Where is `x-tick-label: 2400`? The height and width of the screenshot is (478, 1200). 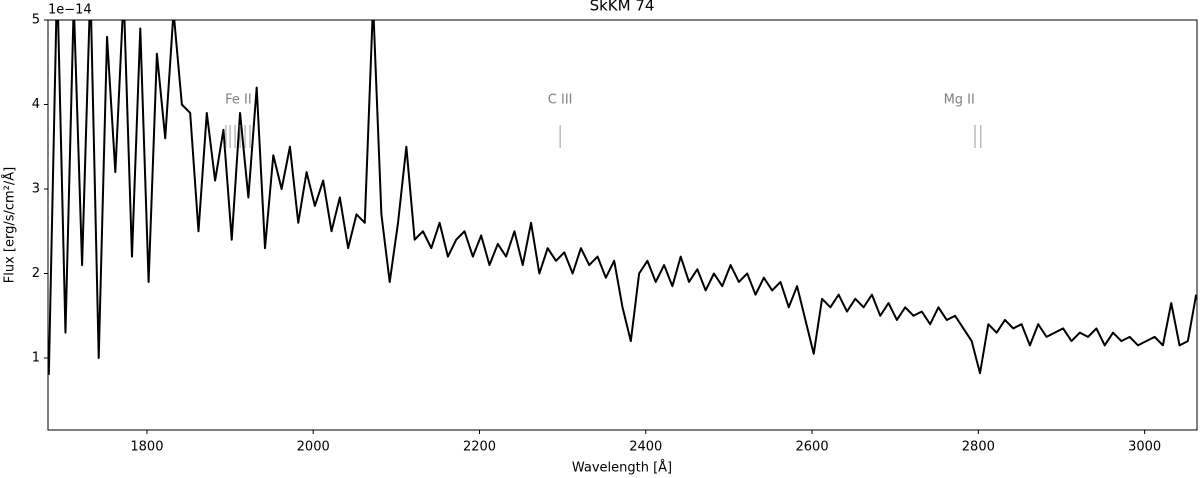
x-tick-label: 2400 is located at coordinates (645, 447).